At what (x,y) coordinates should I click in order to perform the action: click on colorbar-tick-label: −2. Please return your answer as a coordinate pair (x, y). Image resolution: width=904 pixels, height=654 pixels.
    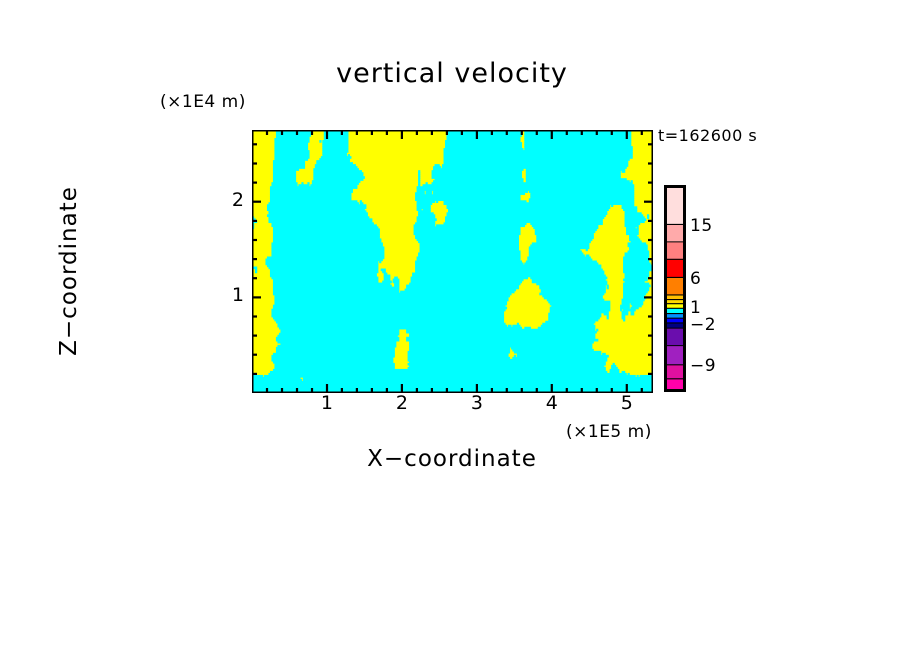
    Looking at the image, I should click on (703, 325).